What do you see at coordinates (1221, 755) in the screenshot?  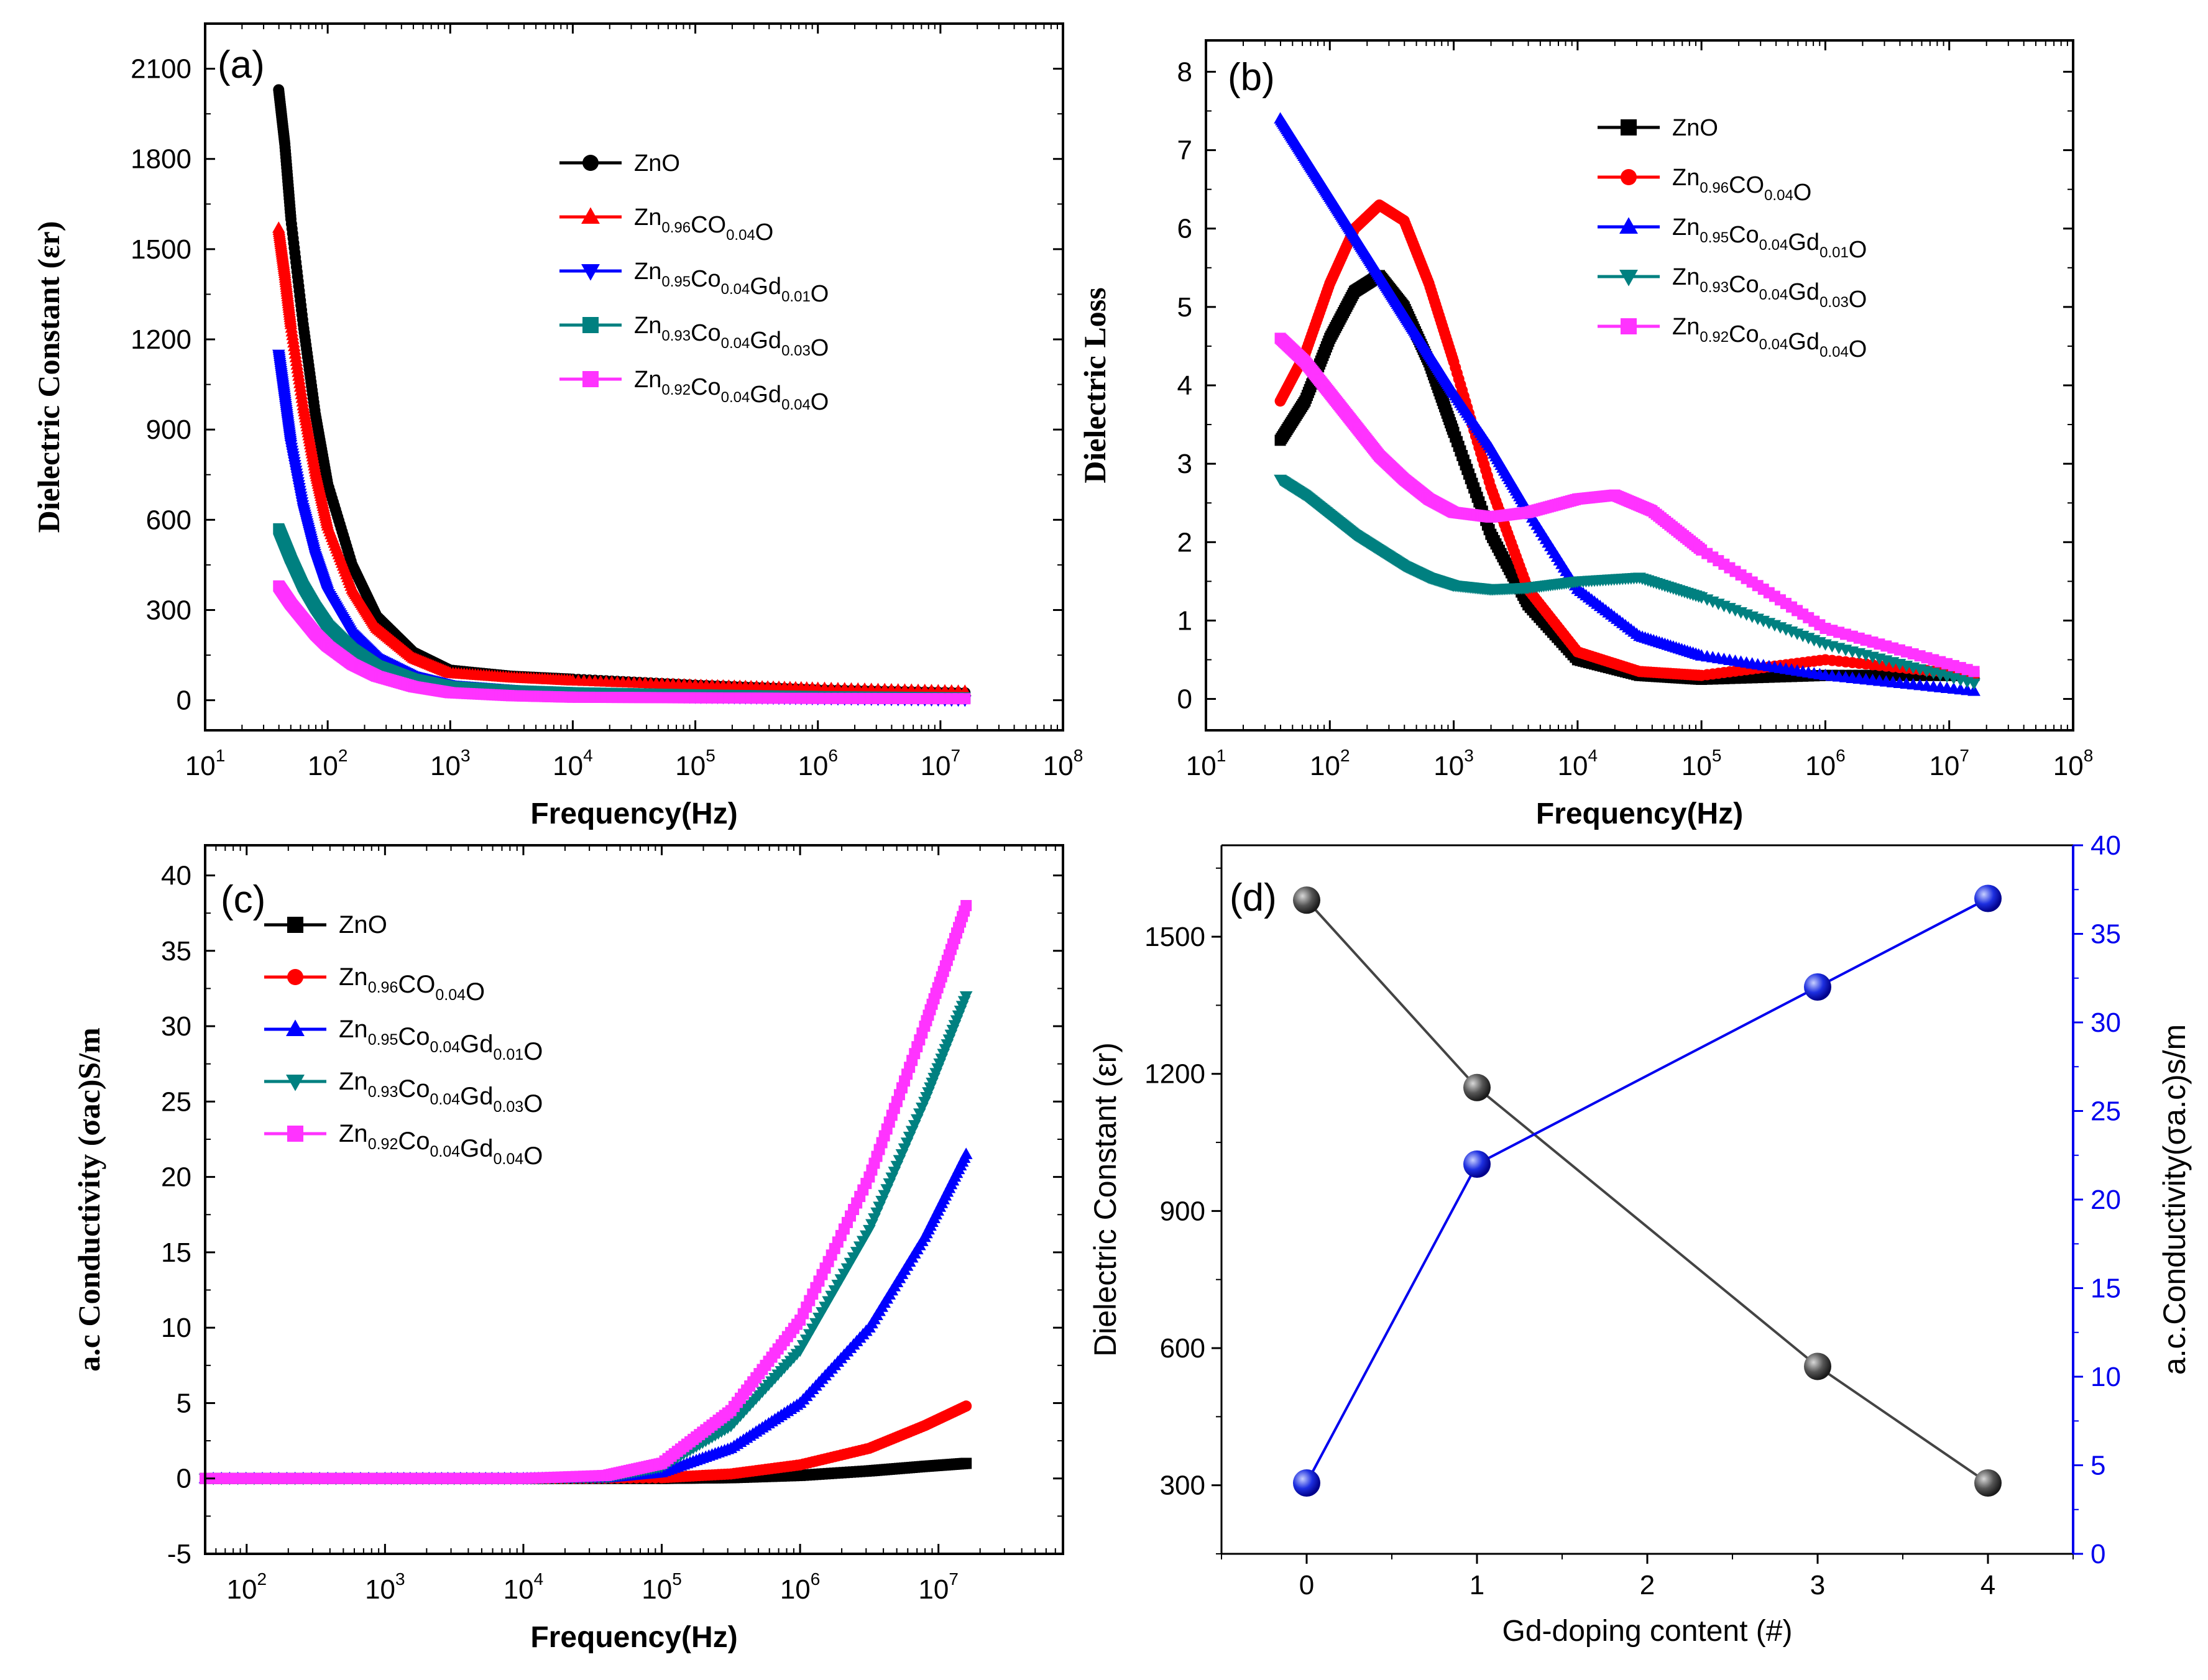 I see `x-tick-exponent: 1` at bounding box center [1221, 755].